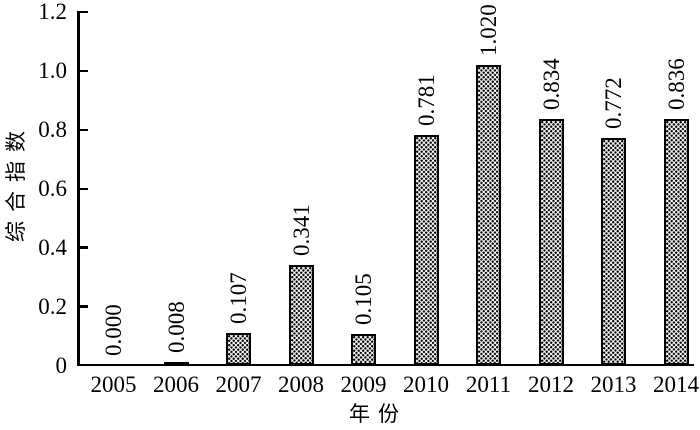 The image size is (700, 430). What do you see at coordinates (488, 29) in the screenshot?
I see `bar-value-label-2011: 1.020` at bounding box center [488, 29].